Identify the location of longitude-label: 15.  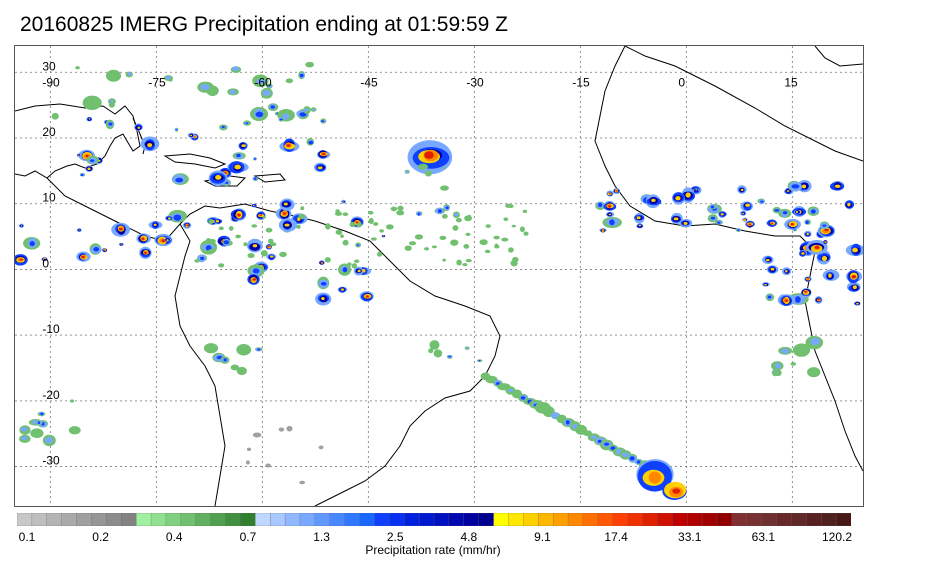
(791, 82).